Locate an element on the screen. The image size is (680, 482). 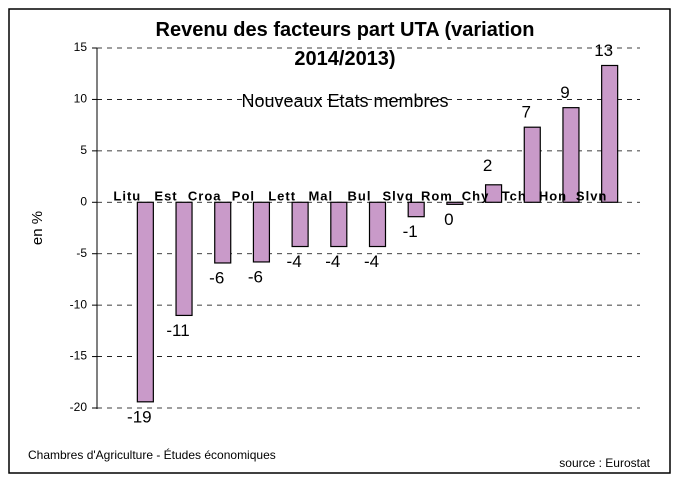
y-axis-label: en % is located at coordinates (37, 228).